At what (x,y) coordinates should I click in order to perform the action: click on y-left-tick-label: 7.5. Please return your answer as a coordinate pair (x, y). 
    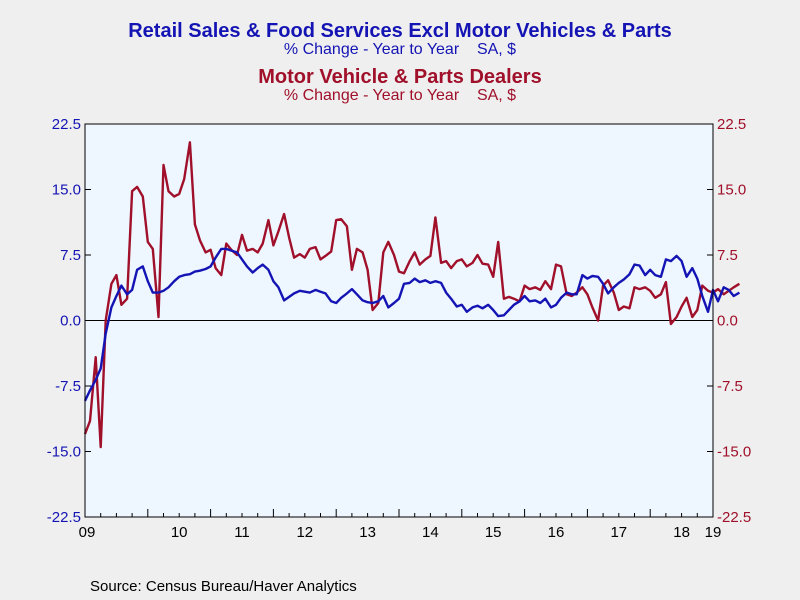
    Looking at the image, I should click on (70, 255).